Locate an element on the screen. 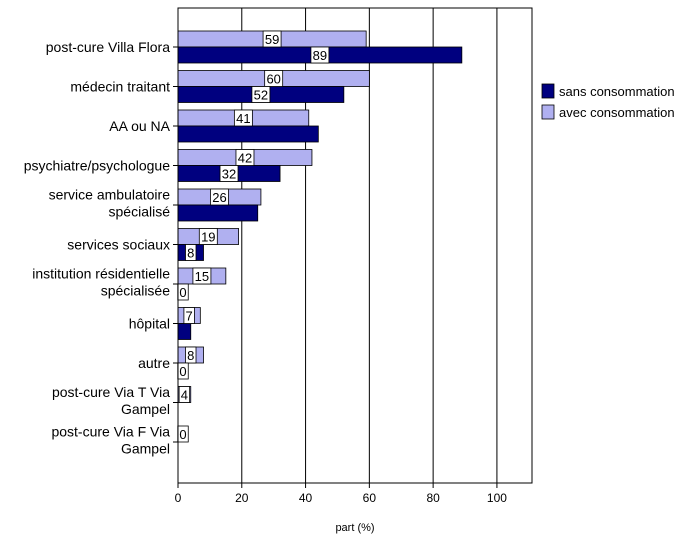  legend-label-avec-consommation: avec consommation is located at coordinates (617, 112).